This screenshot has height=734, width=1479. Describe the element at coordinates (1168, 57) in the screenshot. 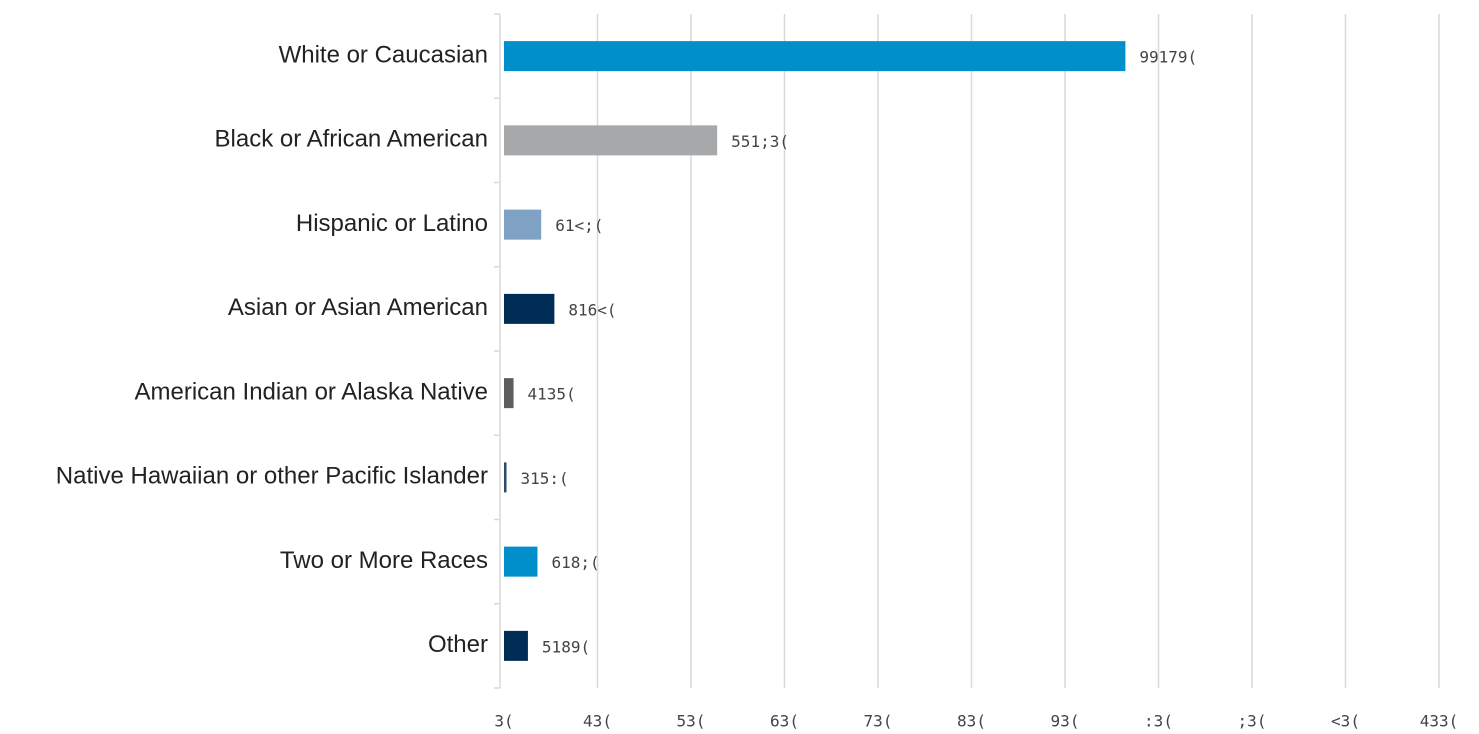

I see `value-label: 99179(` at that location.